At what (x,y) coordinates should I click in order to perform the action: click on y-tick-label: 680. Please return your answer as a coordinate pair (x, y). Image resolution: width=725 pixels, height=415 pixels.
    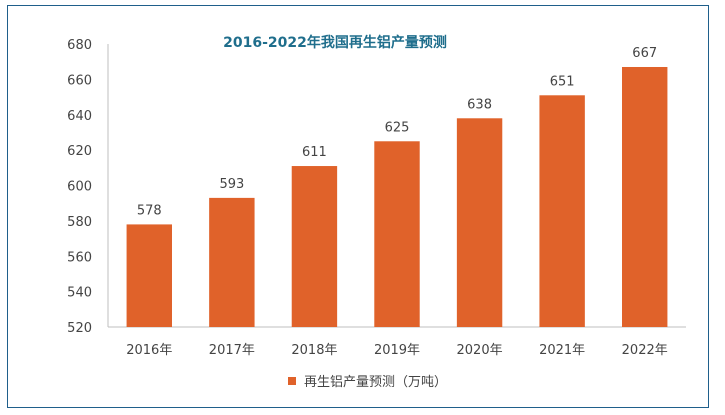
    Looking at the image, I should click on (79, 45).